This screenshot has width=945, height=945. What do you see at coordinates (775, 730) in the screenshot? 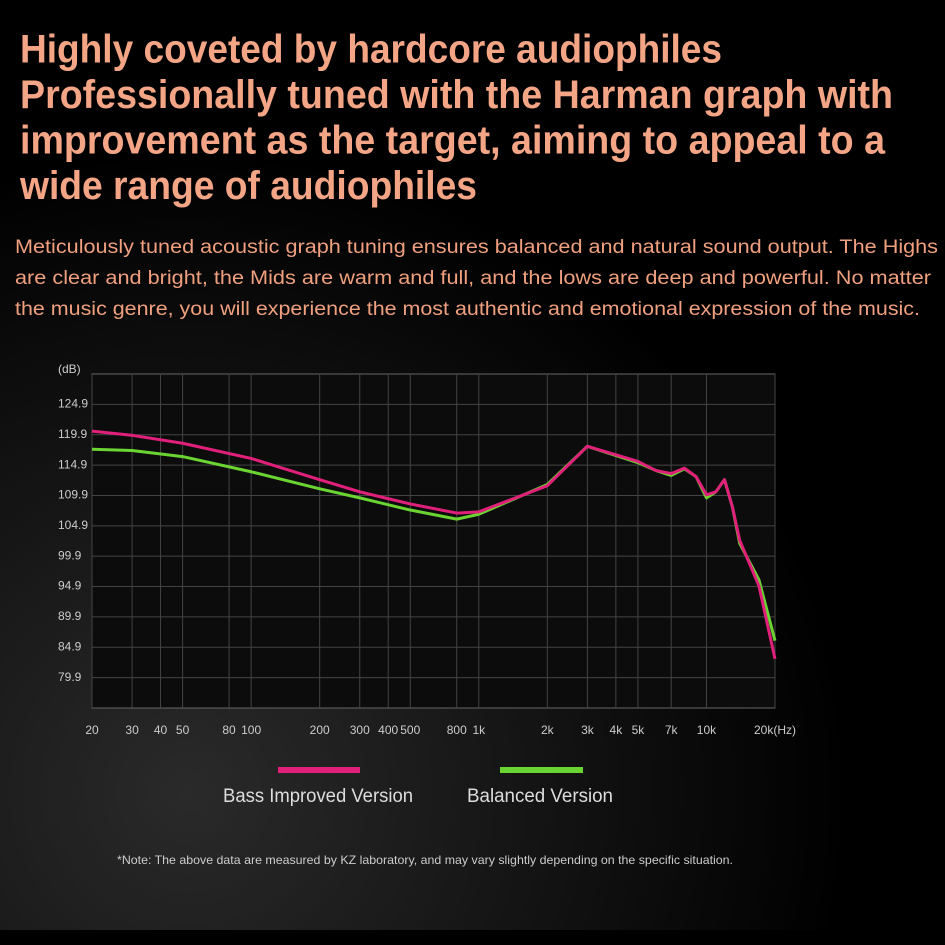
I see `x-tick-label: 20k(Hz)` at bounding box center [775, 730].